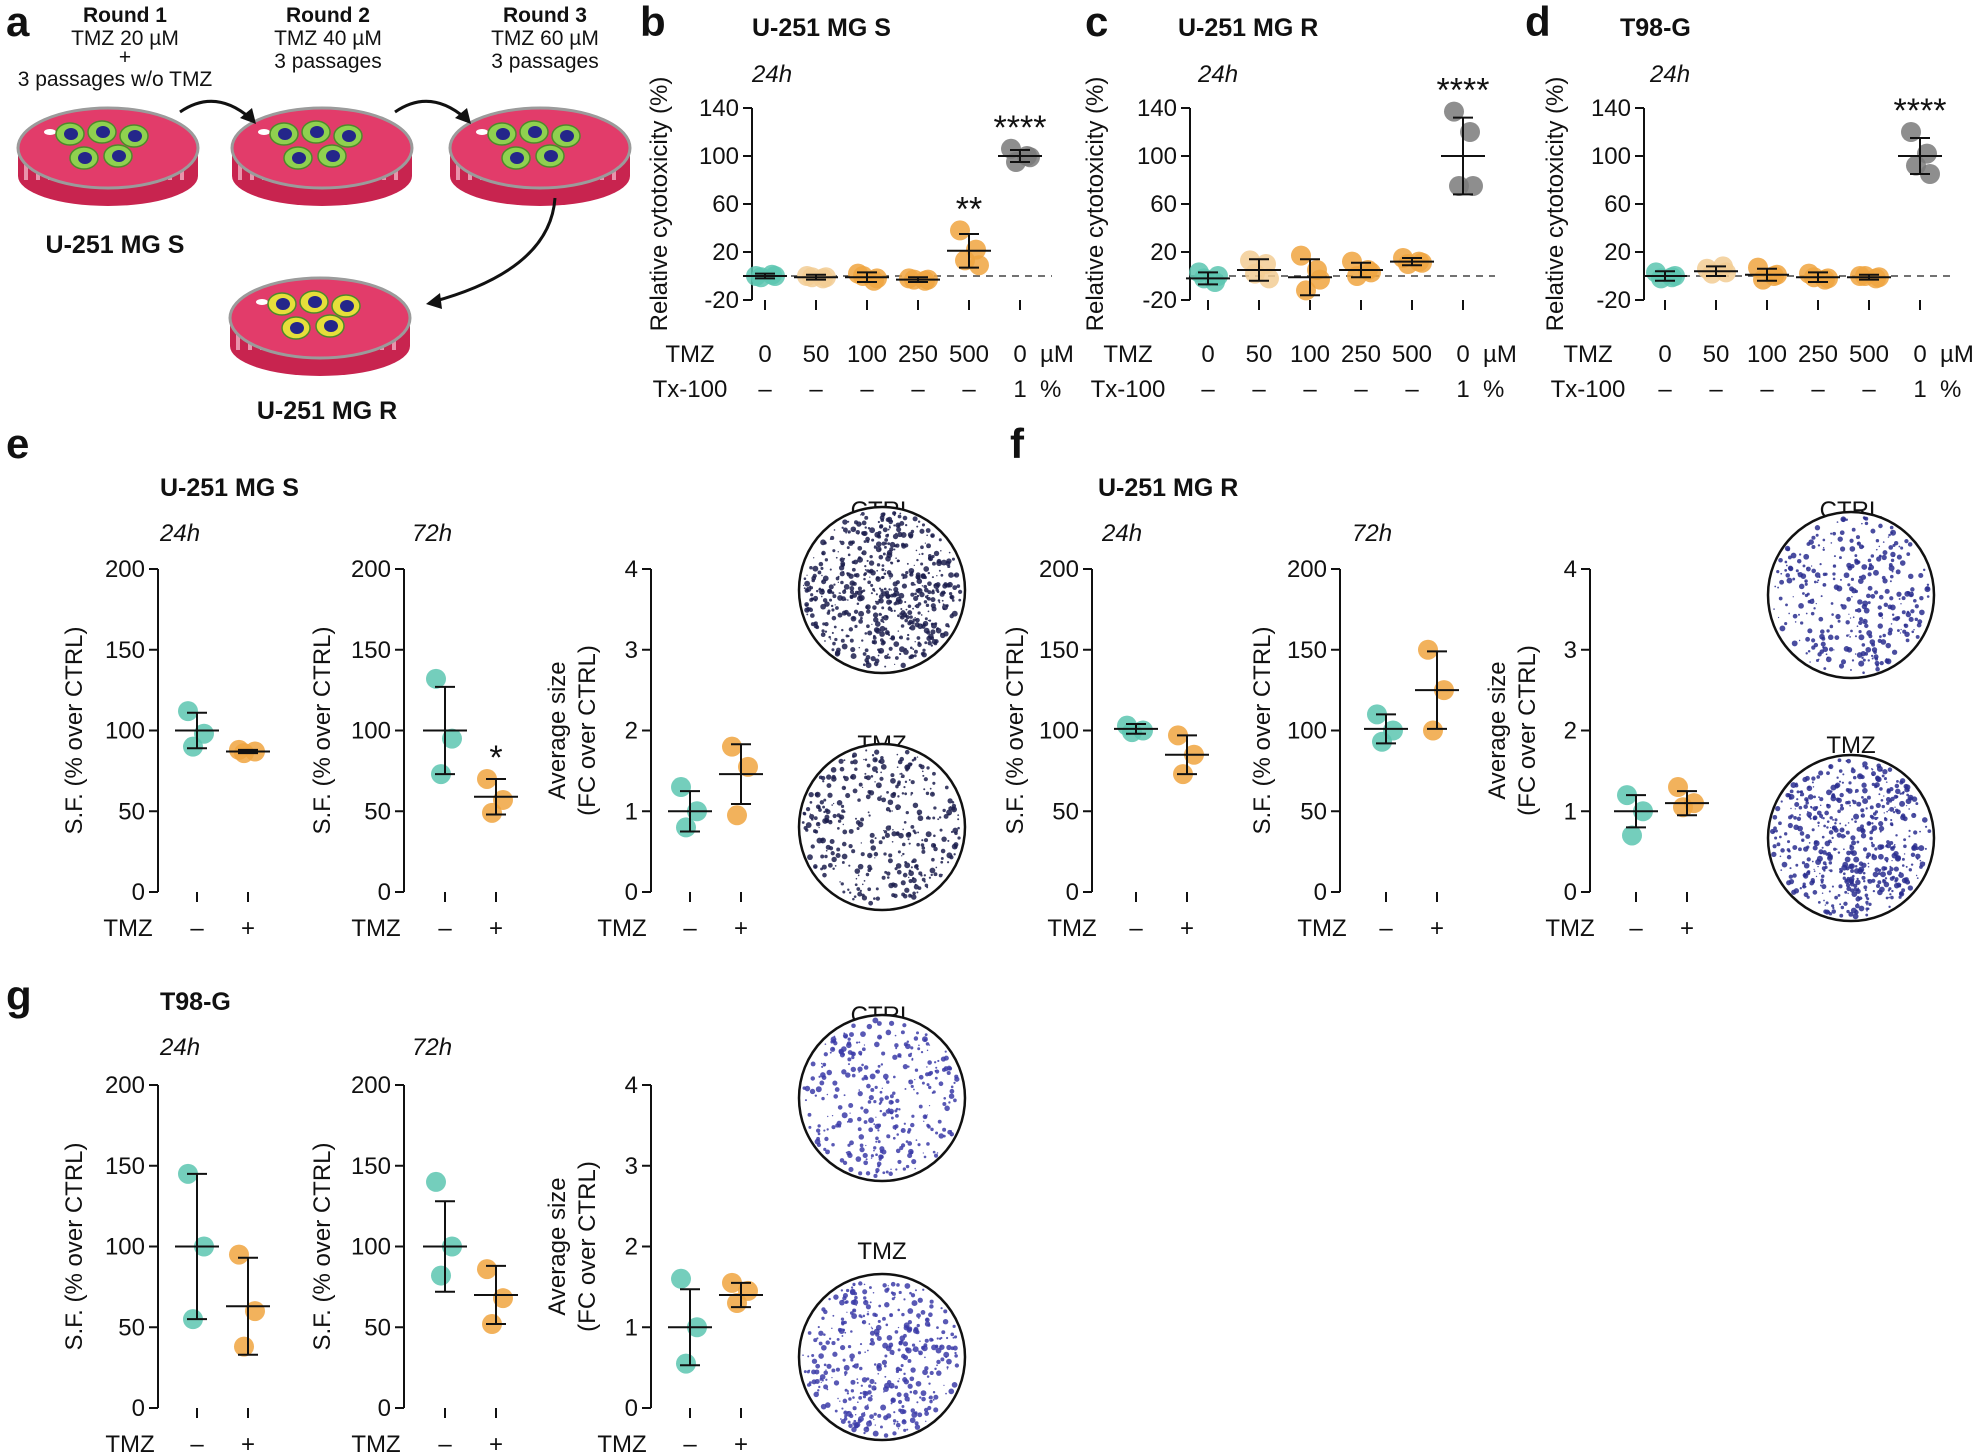 Image resolution: width=1975 pixels, height=1455 pixels. I want to click on x-category-label: 50, so click(1259, 354).